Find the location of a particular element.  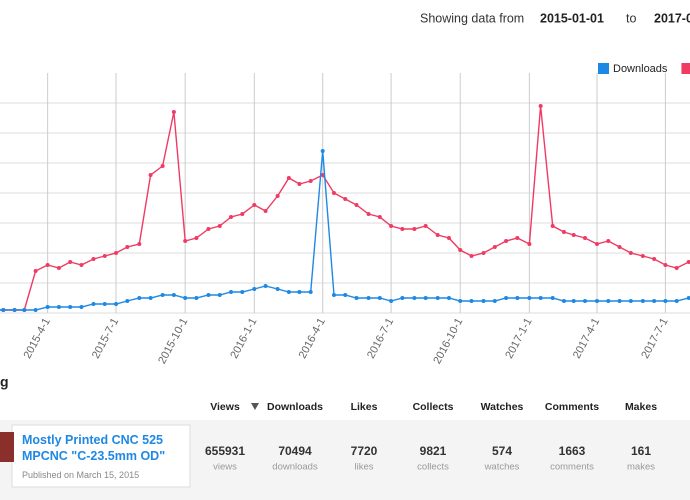

item-card is located at coordinates (101, 456).